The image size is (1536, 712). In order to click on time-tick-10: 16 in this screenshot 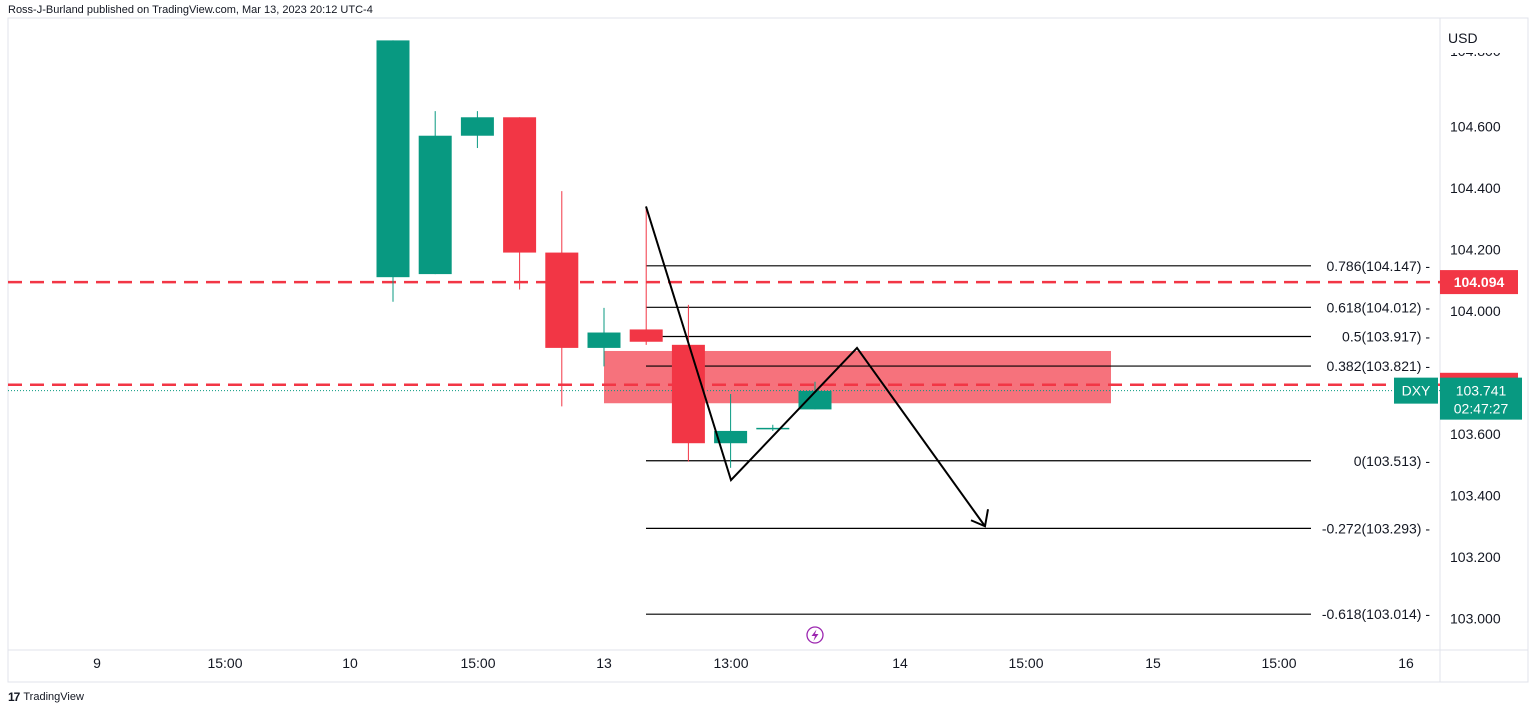, I will do `click(1406, 663)`.